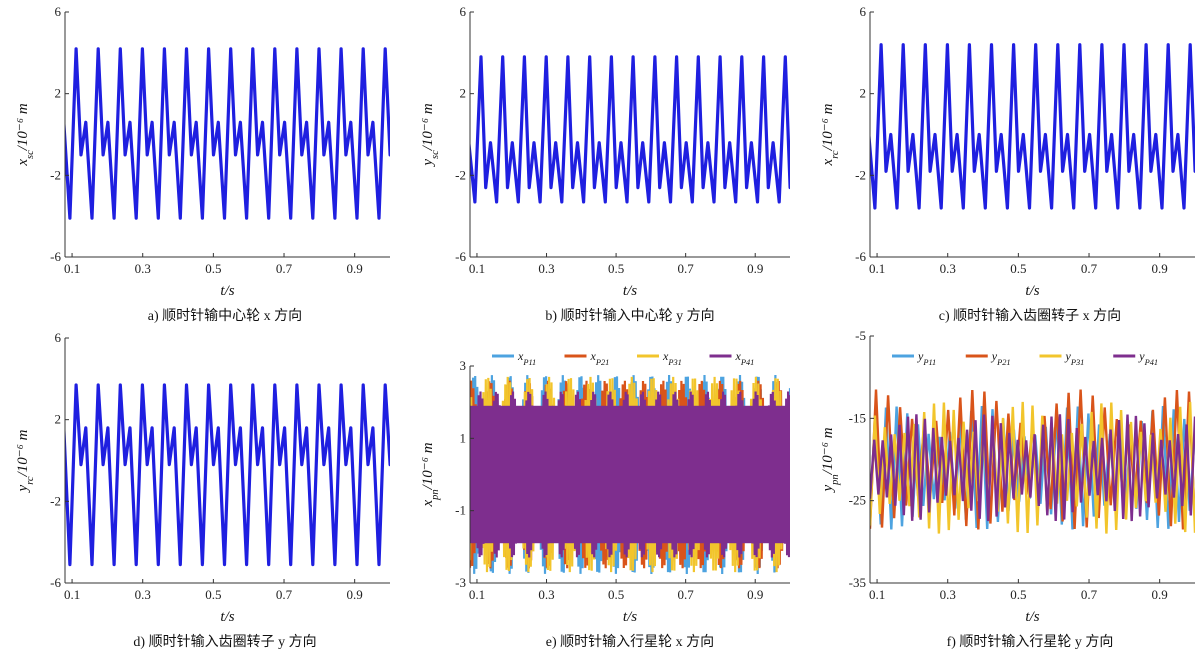 The image size is (1200, 656). I want to click on y-tick-label: -5, so click(860, 335).